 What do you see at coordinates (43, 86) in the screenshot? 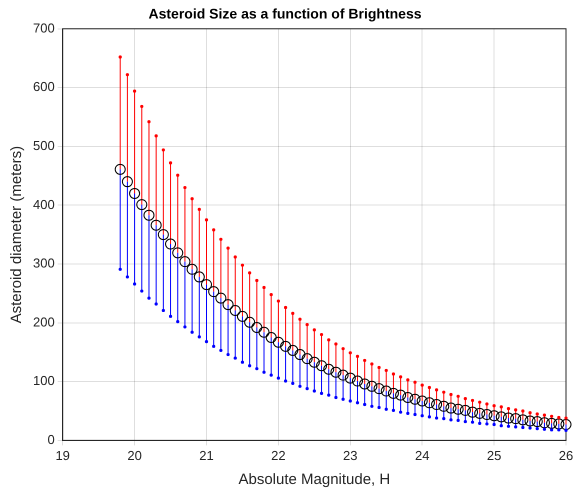
I see `y-tick-label: 600` at bounding box center [43, 86].